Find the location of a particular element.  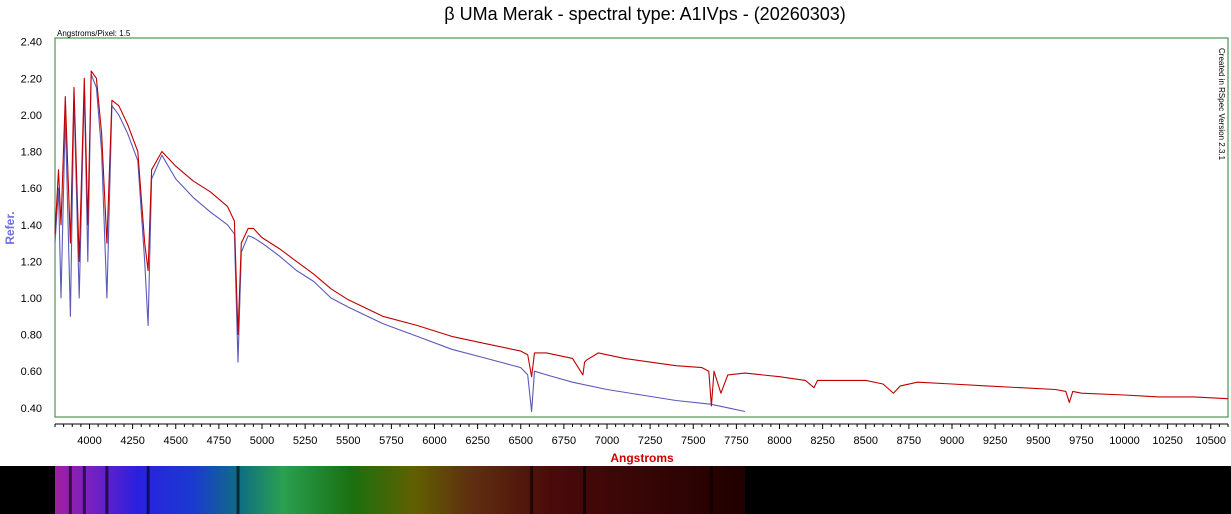

y-tick-label: 1.40 is located at coordinates (31, 226).